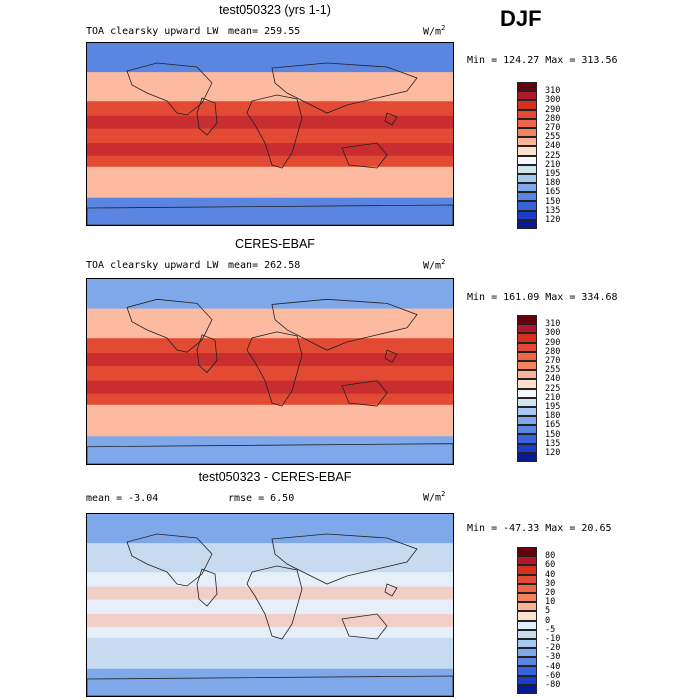  Describe the element at coordinates (553, 174) in the screenshot. I see `colorbar-tick-label: 195` at that location.